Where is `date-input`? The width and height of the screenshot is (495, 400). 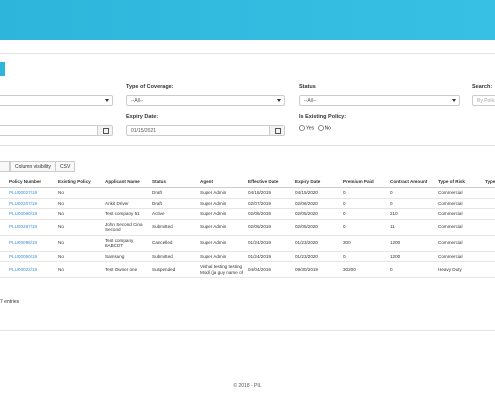 date-input is located at coordinates (56, 130).